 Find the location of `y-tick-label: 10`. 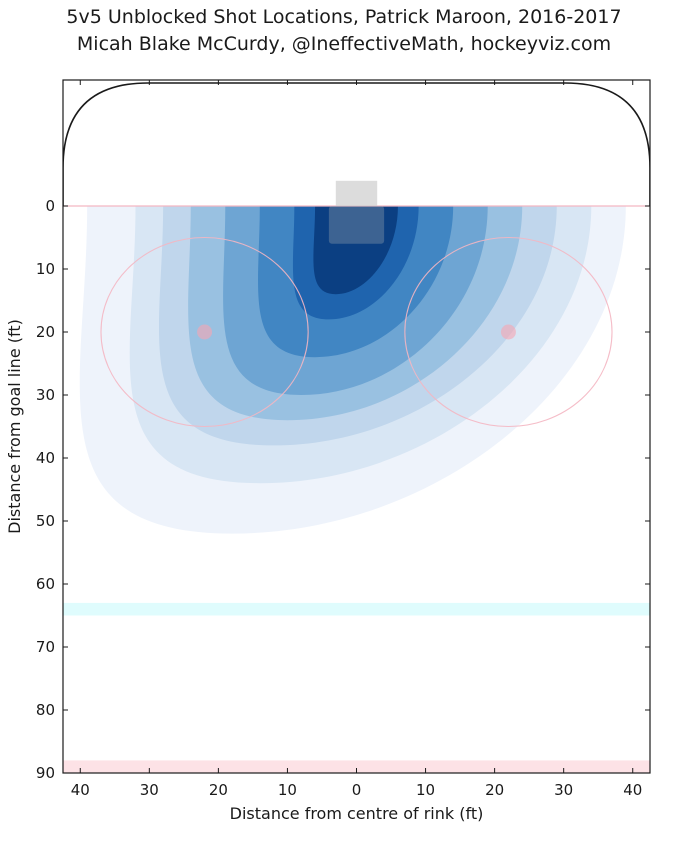

y-tick-label: 10 is located at coordinates (45, 269).